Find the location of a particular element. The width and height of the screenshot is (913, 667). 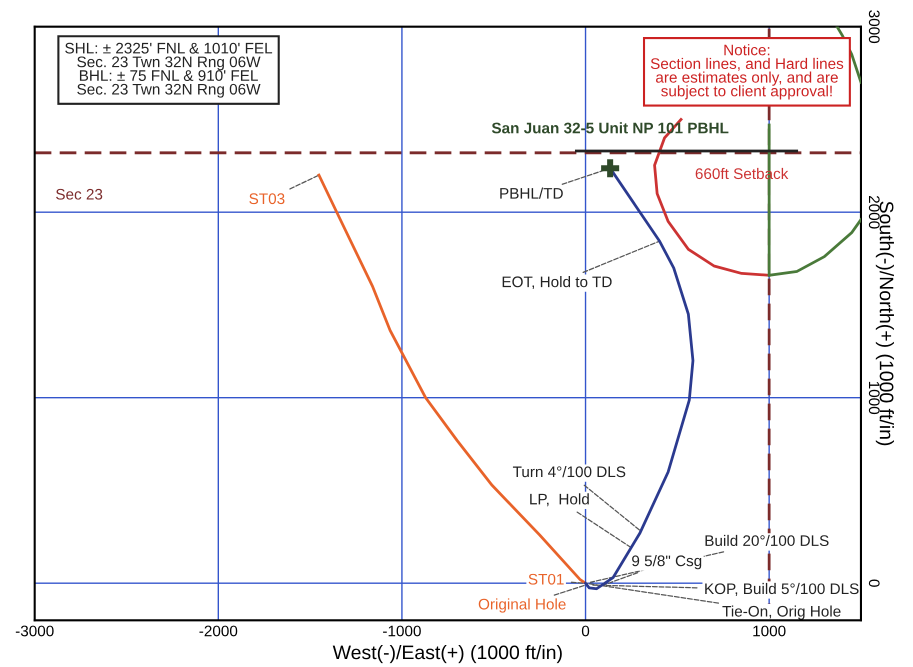

annotation: ST01 is located at coordinates (546, 579).